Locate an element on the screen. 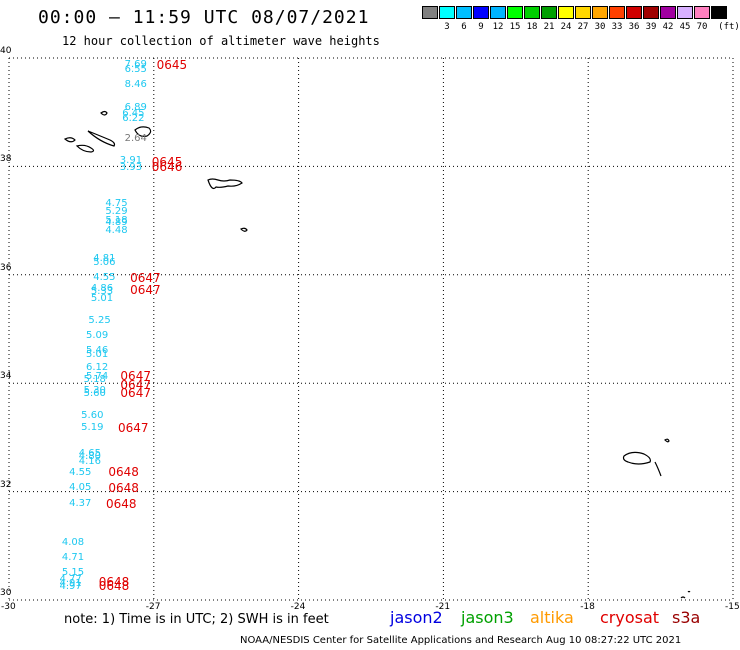  satellite-s3a: s3a is located at coordinates (686, 617).